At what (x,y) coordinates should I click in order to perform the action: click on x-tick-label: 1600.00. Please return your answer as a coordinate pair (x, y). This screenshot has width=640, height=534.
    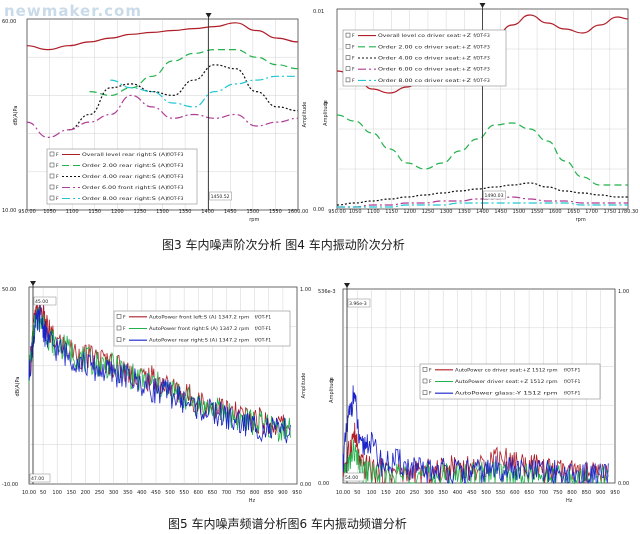
    Looking at the image, I should click on (298, 212).